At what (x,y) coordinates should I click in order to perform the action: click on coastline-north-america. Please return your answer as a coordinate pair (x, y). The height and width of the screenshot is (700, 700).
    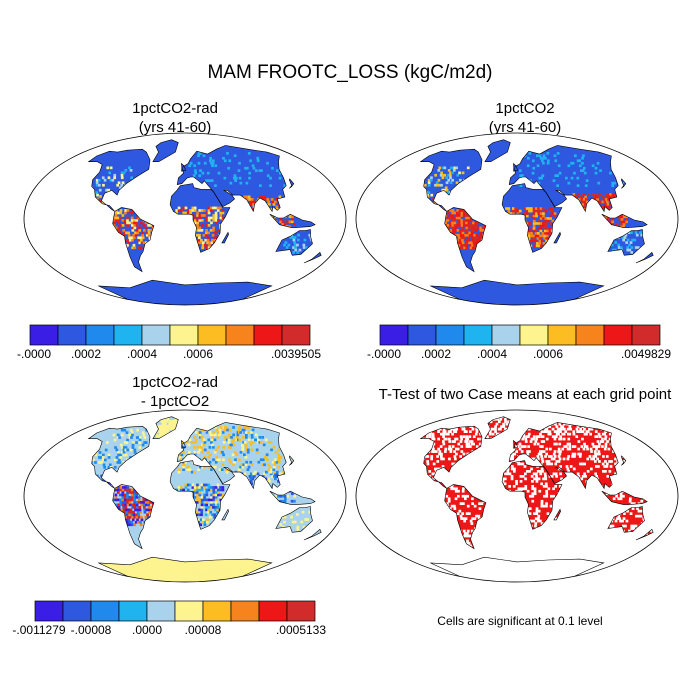
    Looking at the image, I should click on (119, 180).